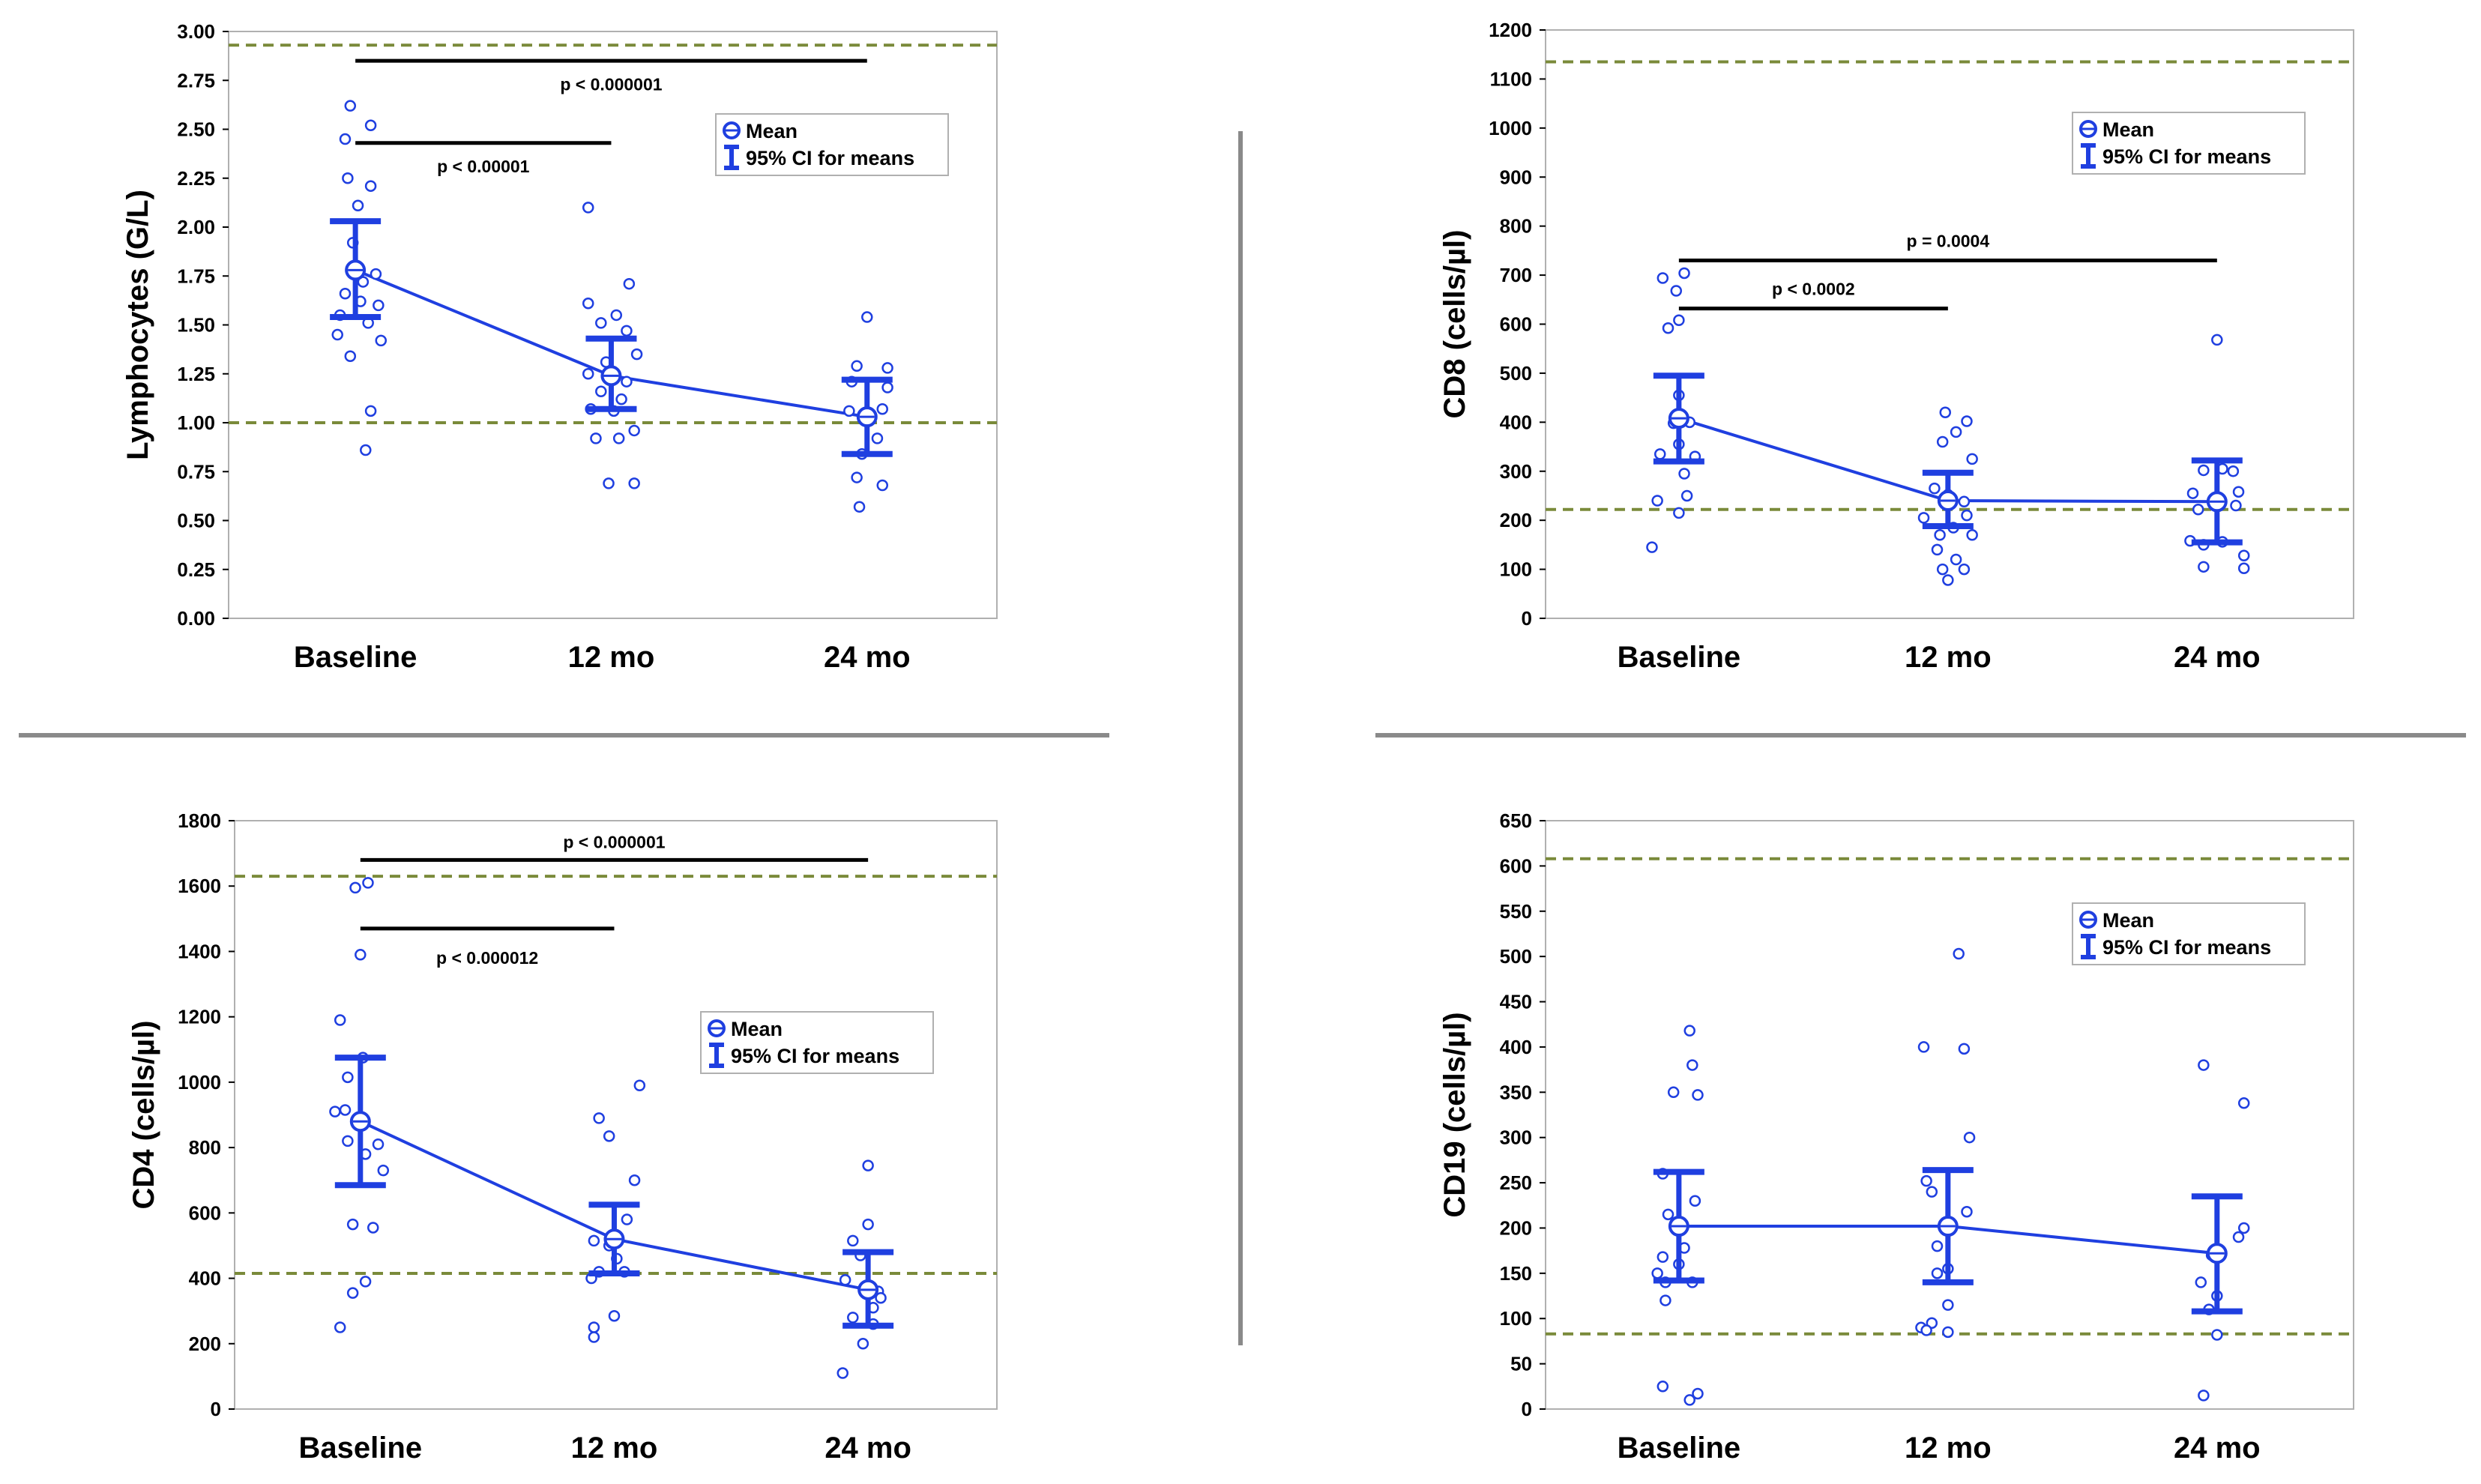  Describe the element at coordinates (196, 130) in the screenshot. I see `y-tick-label: 2.50` at that location.